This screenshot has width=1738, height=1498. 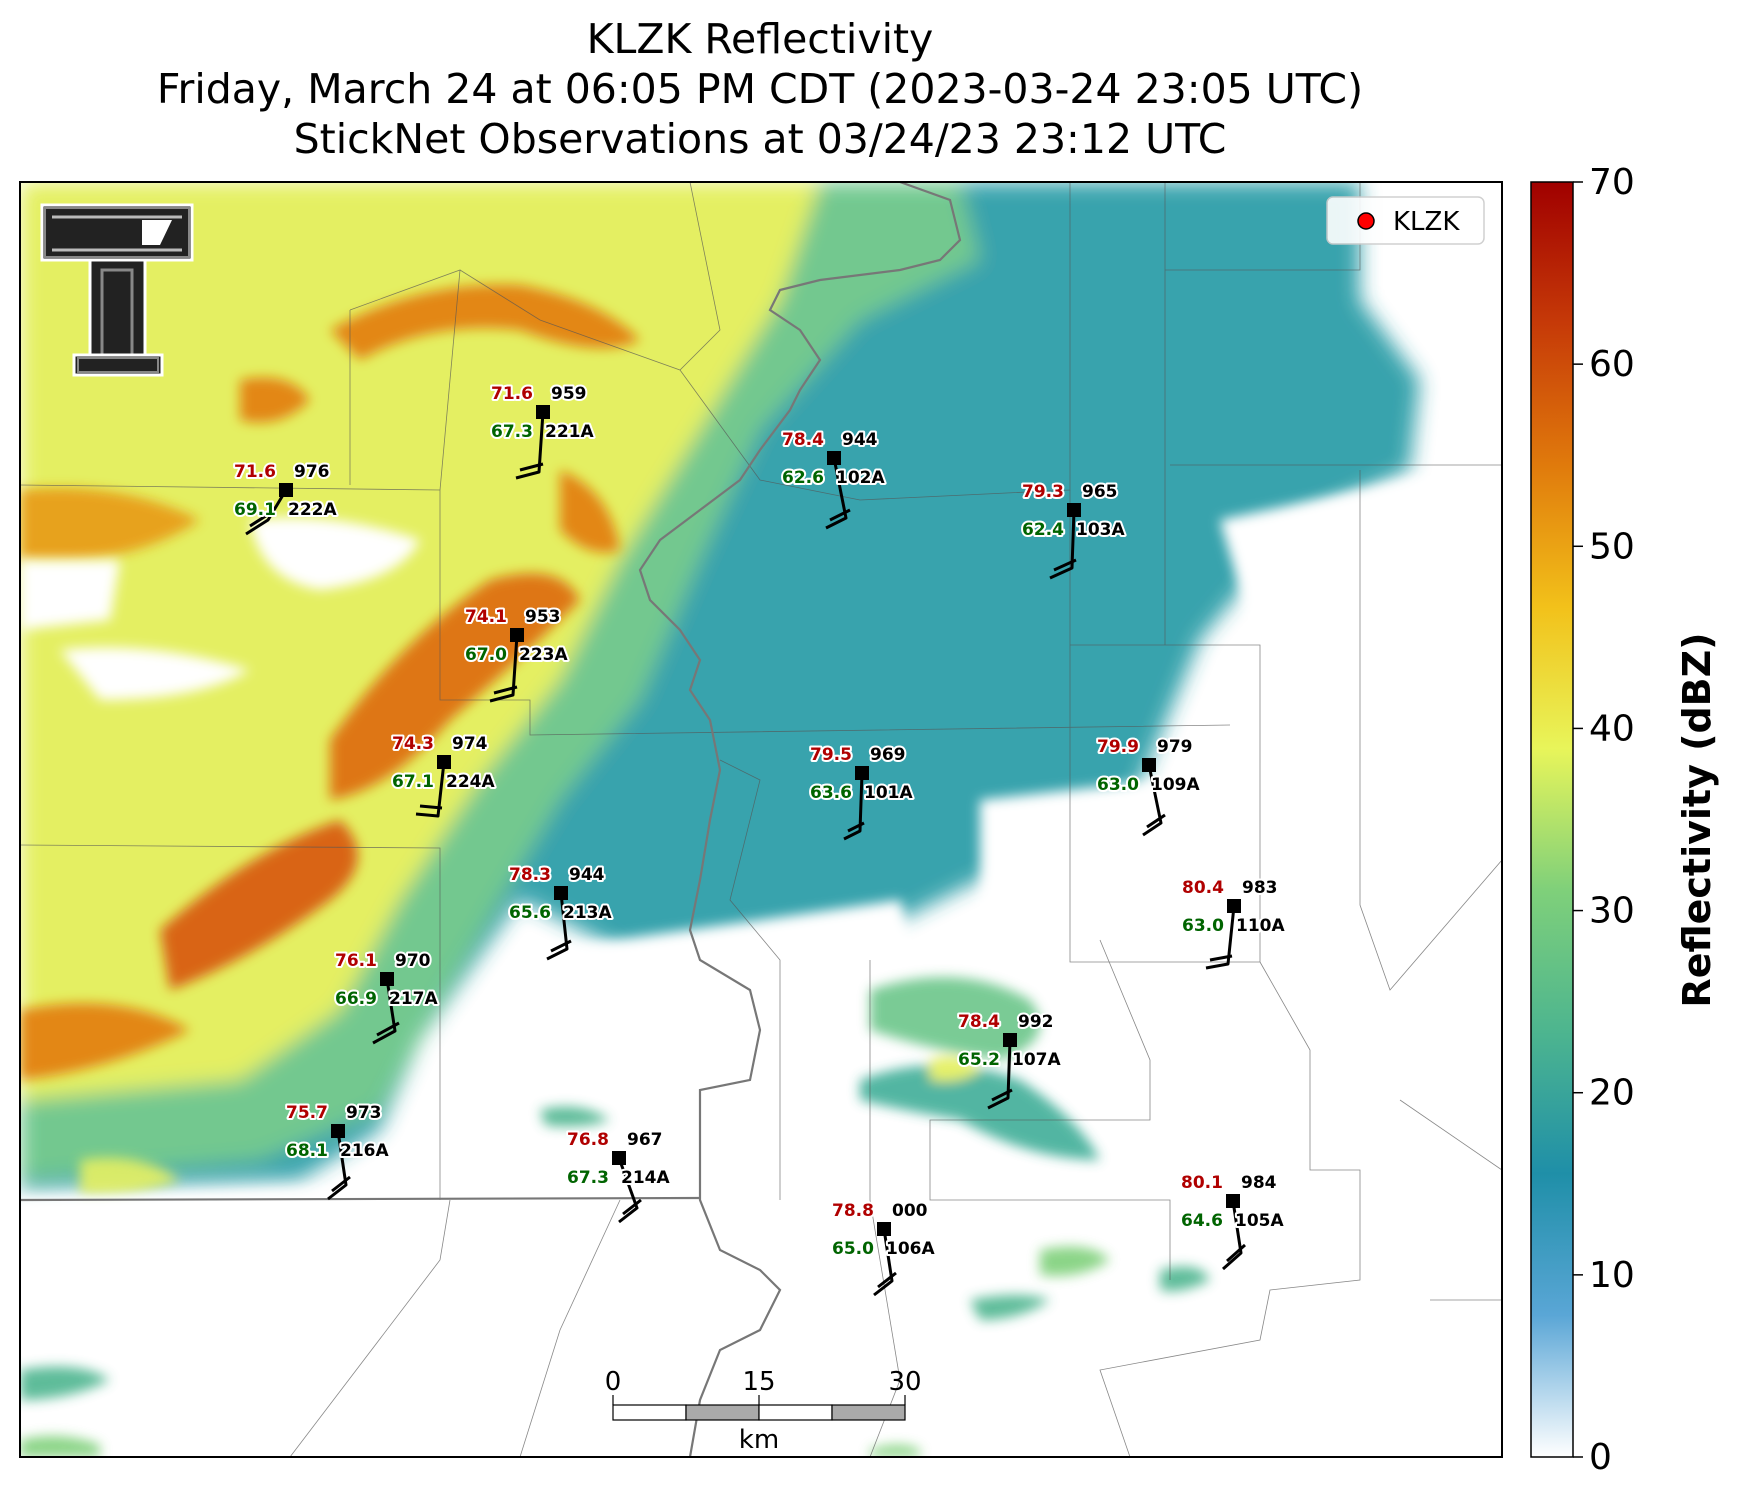 What do you see at coordinates (1202, 1221) in the screenshot?
I see `station-dewpoint: 64.6` at bounding box center [1202, 1221].